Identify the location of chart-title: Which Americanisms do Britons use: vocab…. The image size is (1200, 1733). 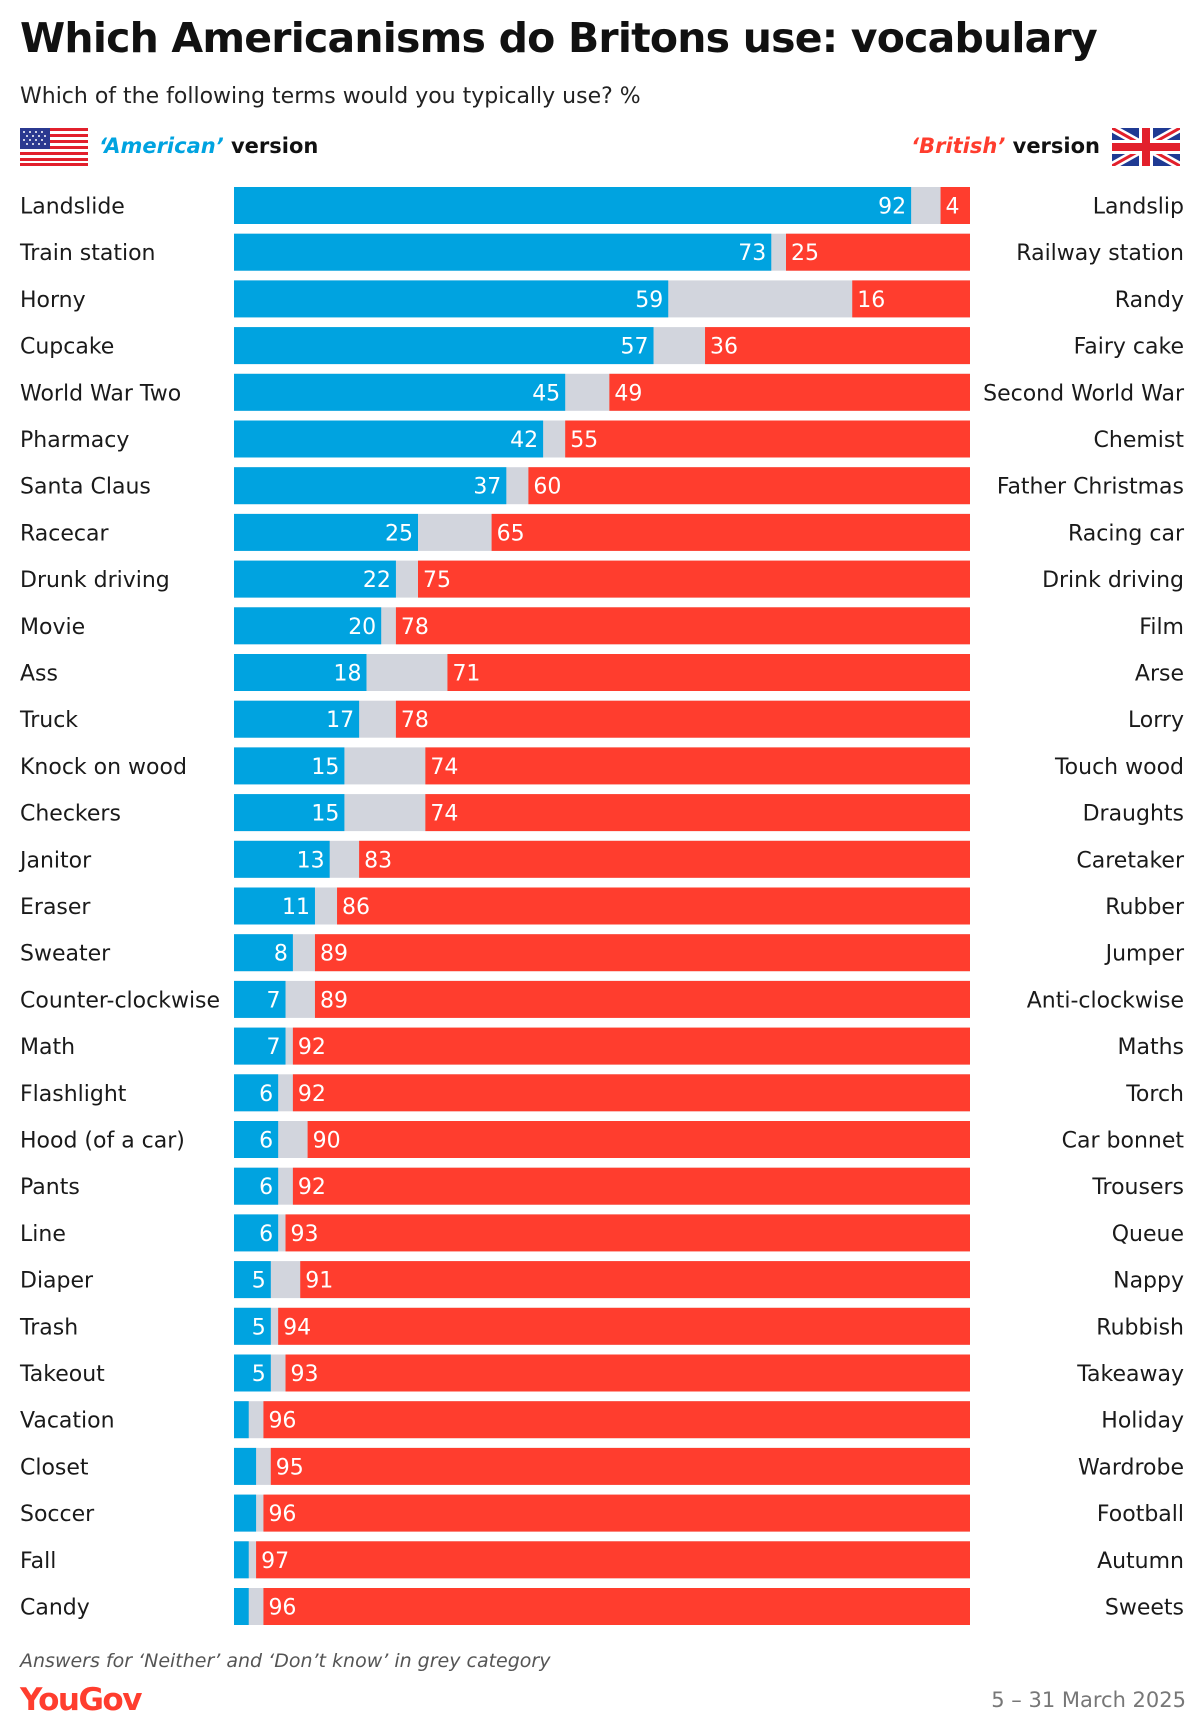
(559, 38).